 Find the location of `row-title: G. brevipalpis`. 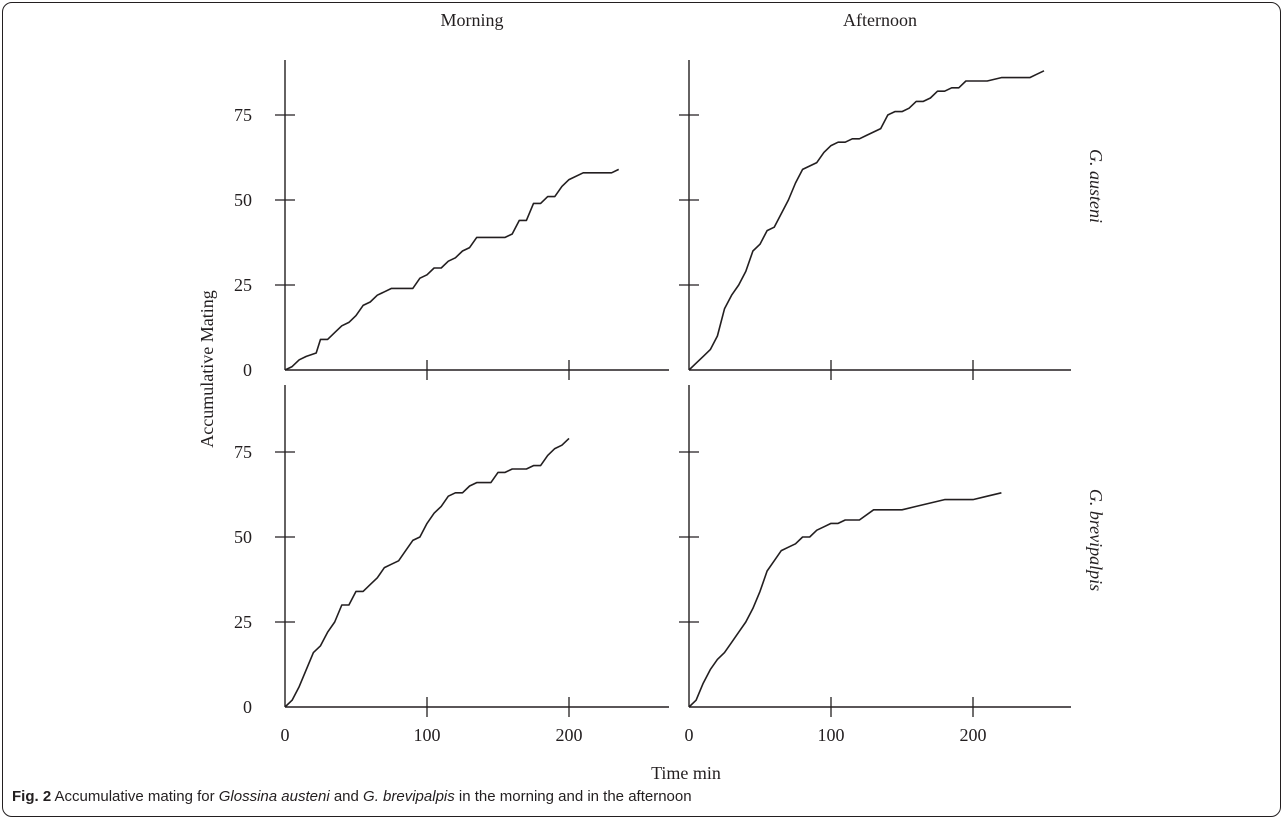

row-title: G. brevipalpis is located at coordinates (1096, 540).